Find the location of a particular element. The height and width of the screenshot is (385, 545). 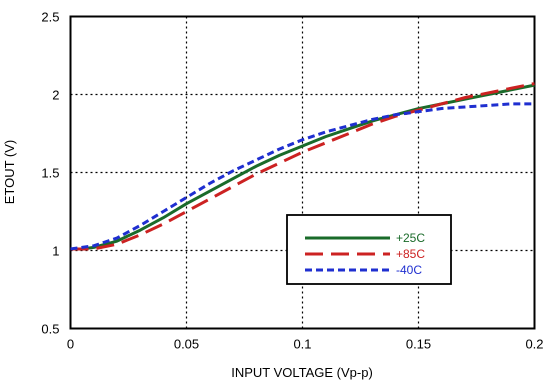

y-axis-title: ETOUT (V) is located at coordinates (9, 172).